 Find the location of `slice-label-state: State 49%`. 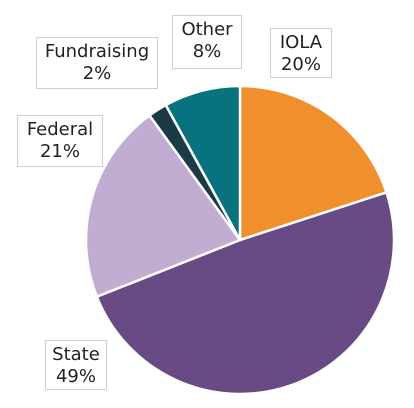

slice-label-state: State 49% is located at coordinates (76, 365).